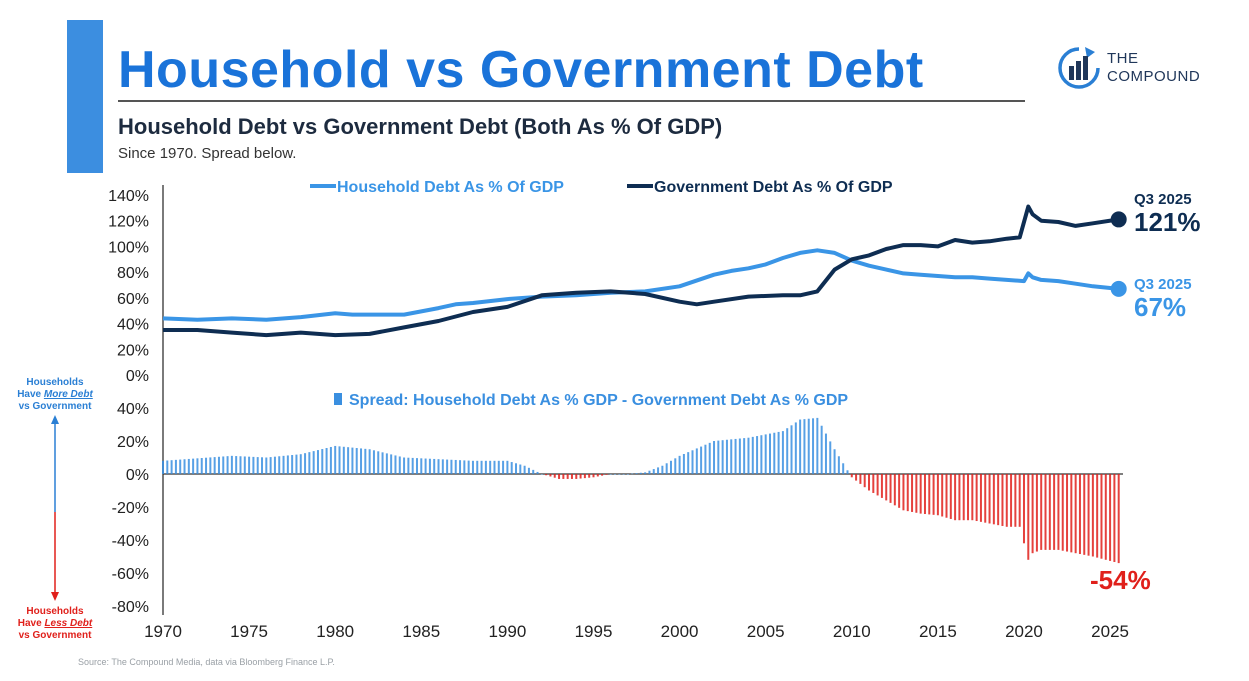 The width and height of the screenshot is (1249, 681). Describe the element at coordinates (55, 611) in the screenshot. I see `side-bottom-line1: Households` at that location.